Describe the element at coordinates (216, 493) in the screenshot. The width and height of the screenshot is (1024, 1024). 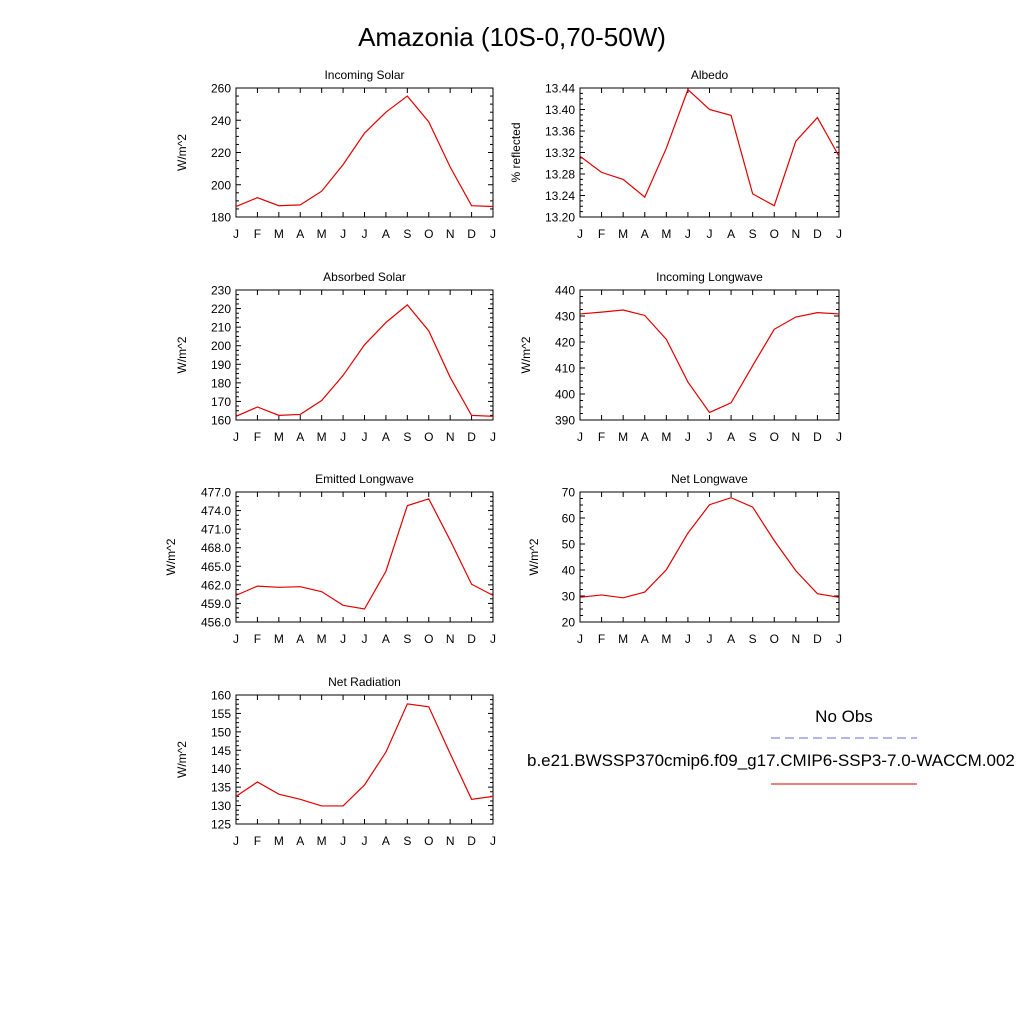
I see `y-tick-label: 477.0` at that location.